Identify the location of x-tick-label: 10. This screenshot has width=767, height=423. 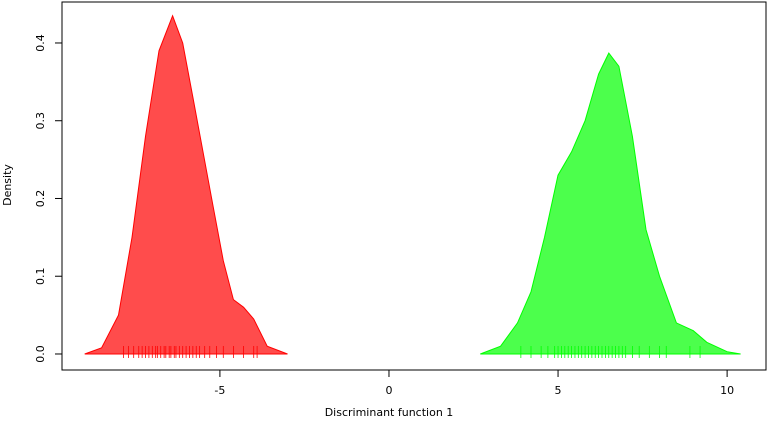
(727, 390).